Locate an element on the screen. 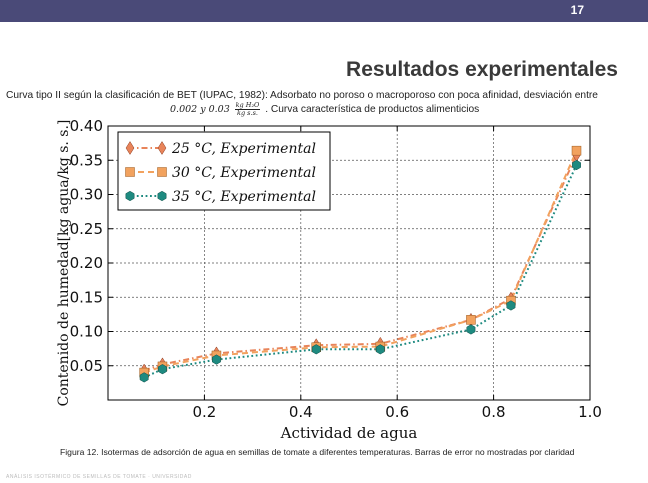  x-tick-label: 0.6 is located at coordinates (397, 412).